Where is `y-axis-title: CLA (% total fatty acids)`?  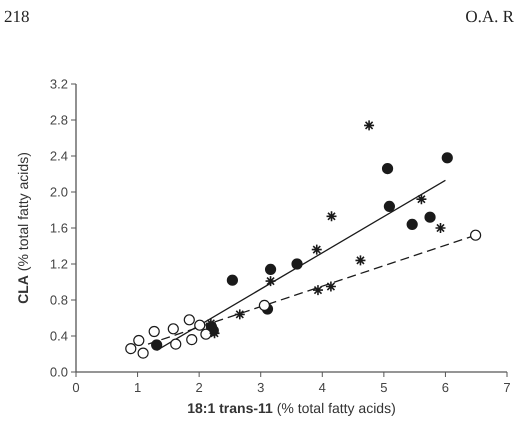 y-axis-title: CLA (% total fatty acids) is located at coordinates (23, 228).